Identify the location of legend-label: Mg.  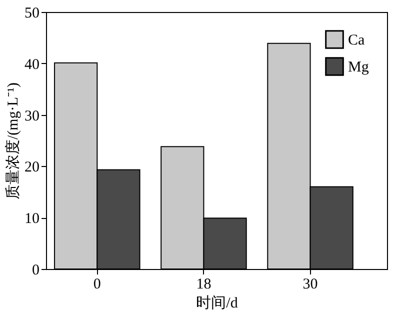
(359, 68).